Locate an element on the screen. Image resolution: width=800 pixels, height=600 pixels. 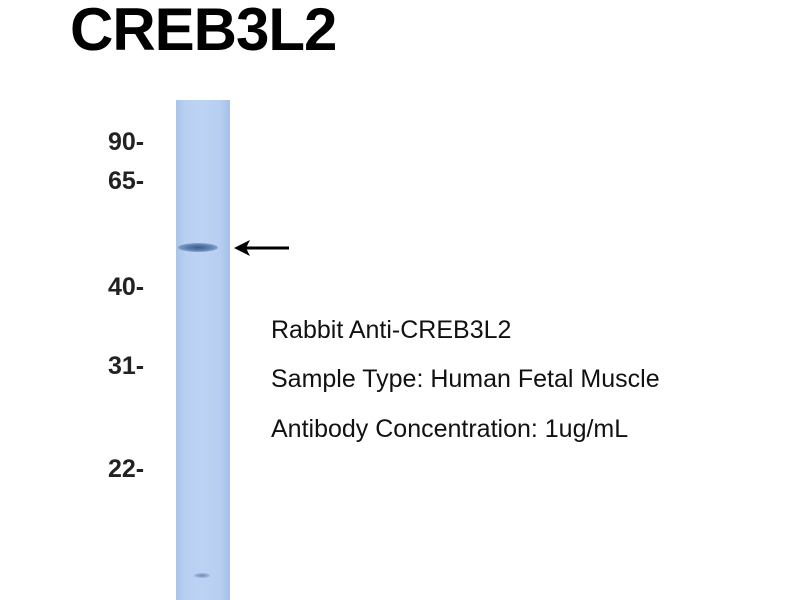
caption-antibody: Rabbit Anti-CREB3L2 is located at coordinates (391, 330).